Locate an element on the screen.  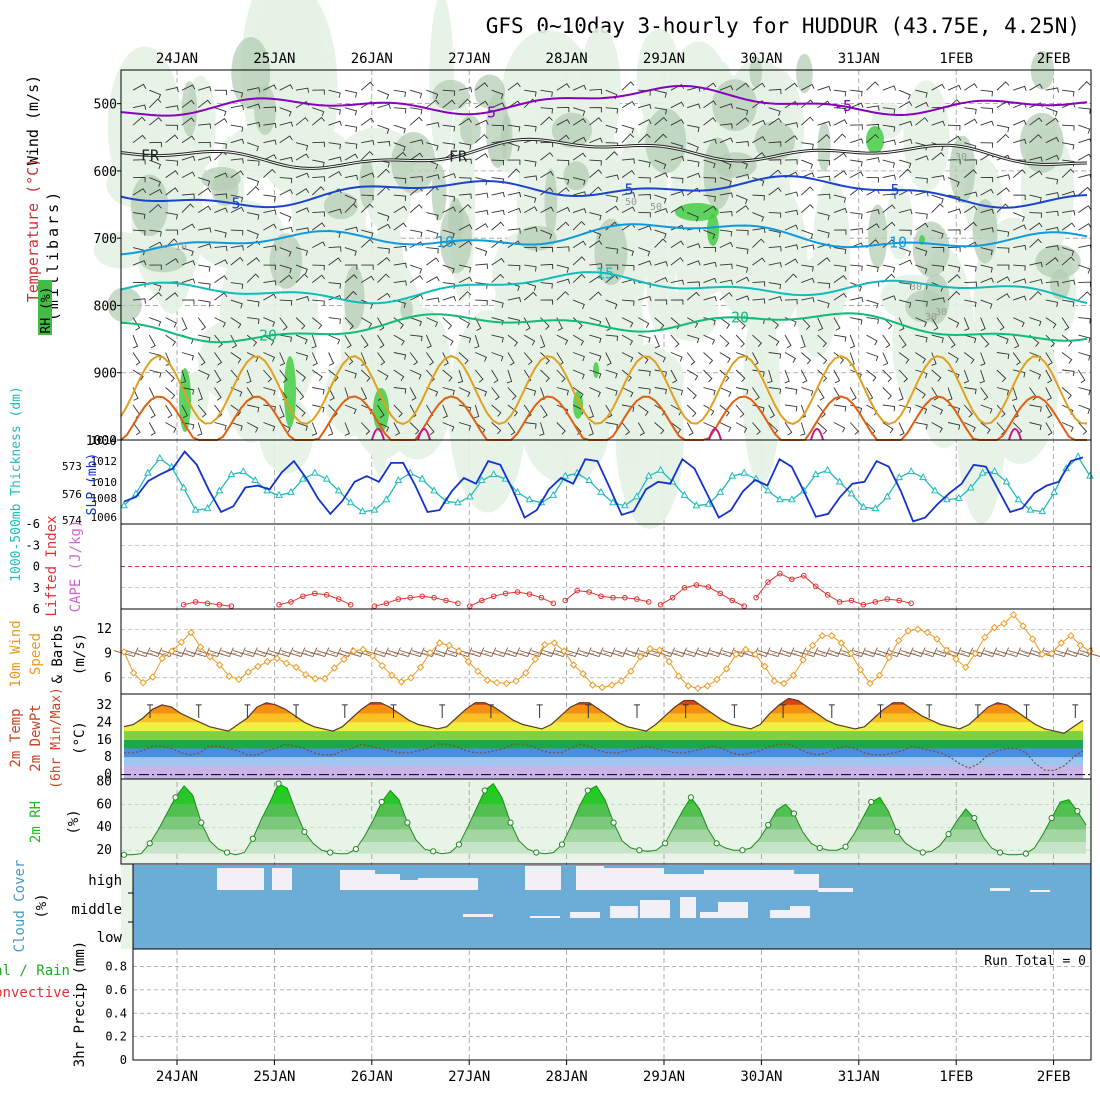
rh-contour-label: 50 is located at coordinates (631, 202).